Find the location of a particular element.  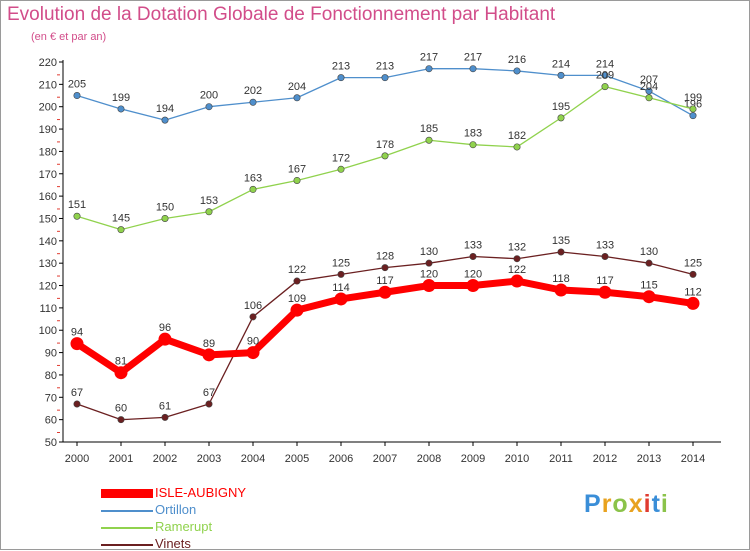

legend-label: ISLE-AUBIGNY is located at coordinates (201, 492).